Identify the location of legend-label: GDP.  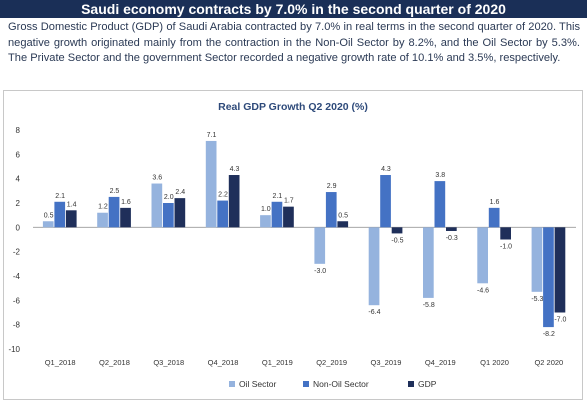
(427, 384).